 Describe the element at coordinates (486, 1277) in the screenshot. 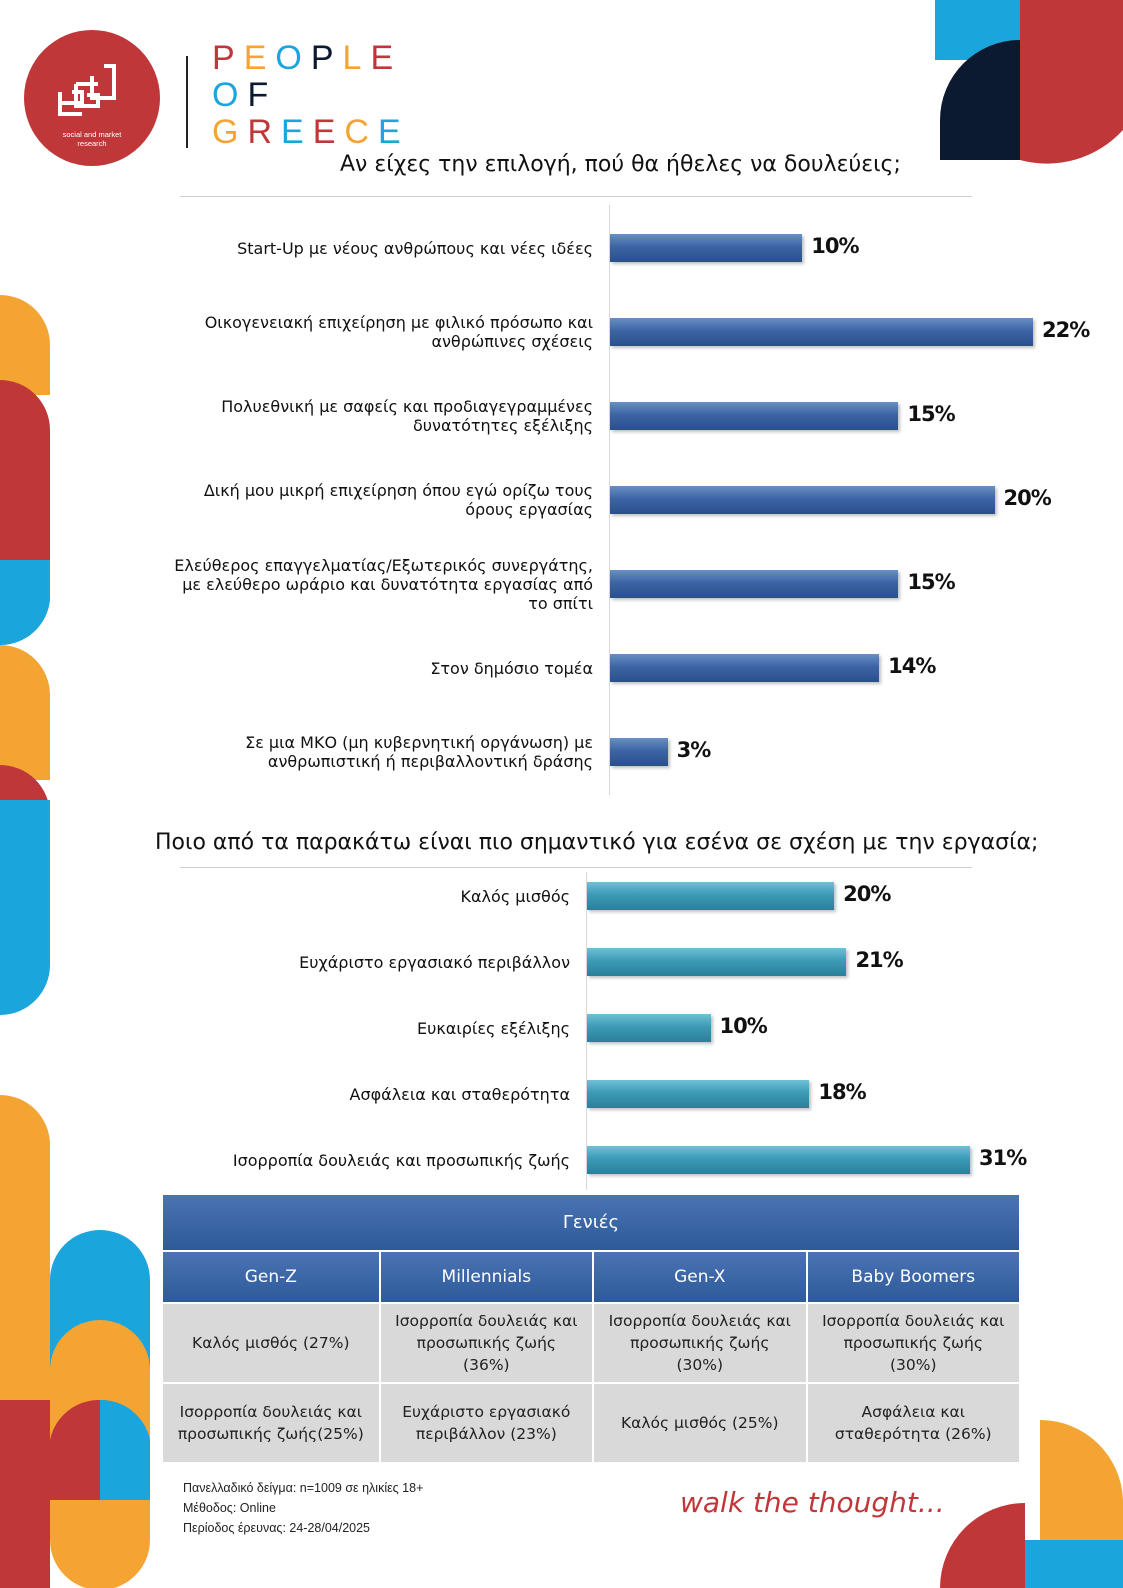

I see `table-column-header: Millennials` at that location.